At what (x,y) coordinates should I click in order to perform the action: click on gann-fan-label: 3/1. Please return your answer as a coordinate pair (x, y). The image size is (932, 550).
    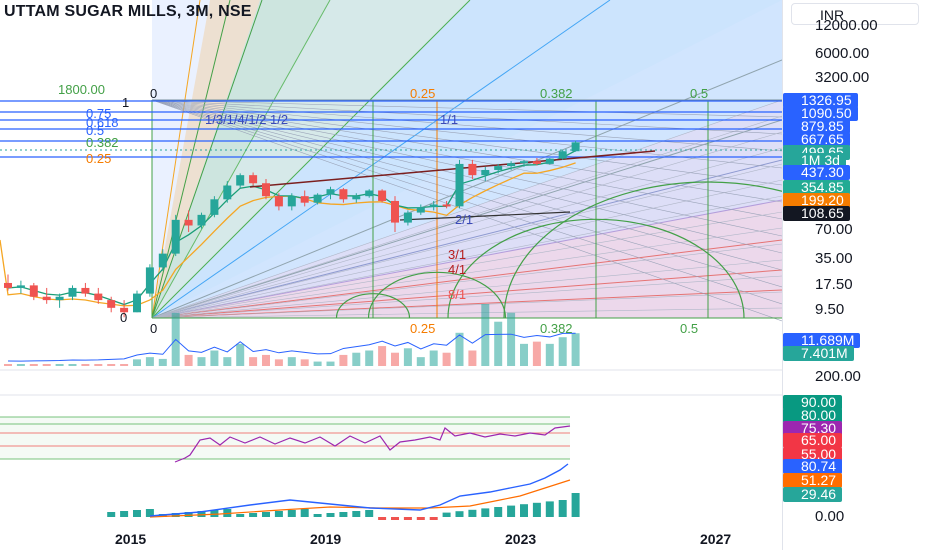
    Looking at the image, I should click on (457, 254).